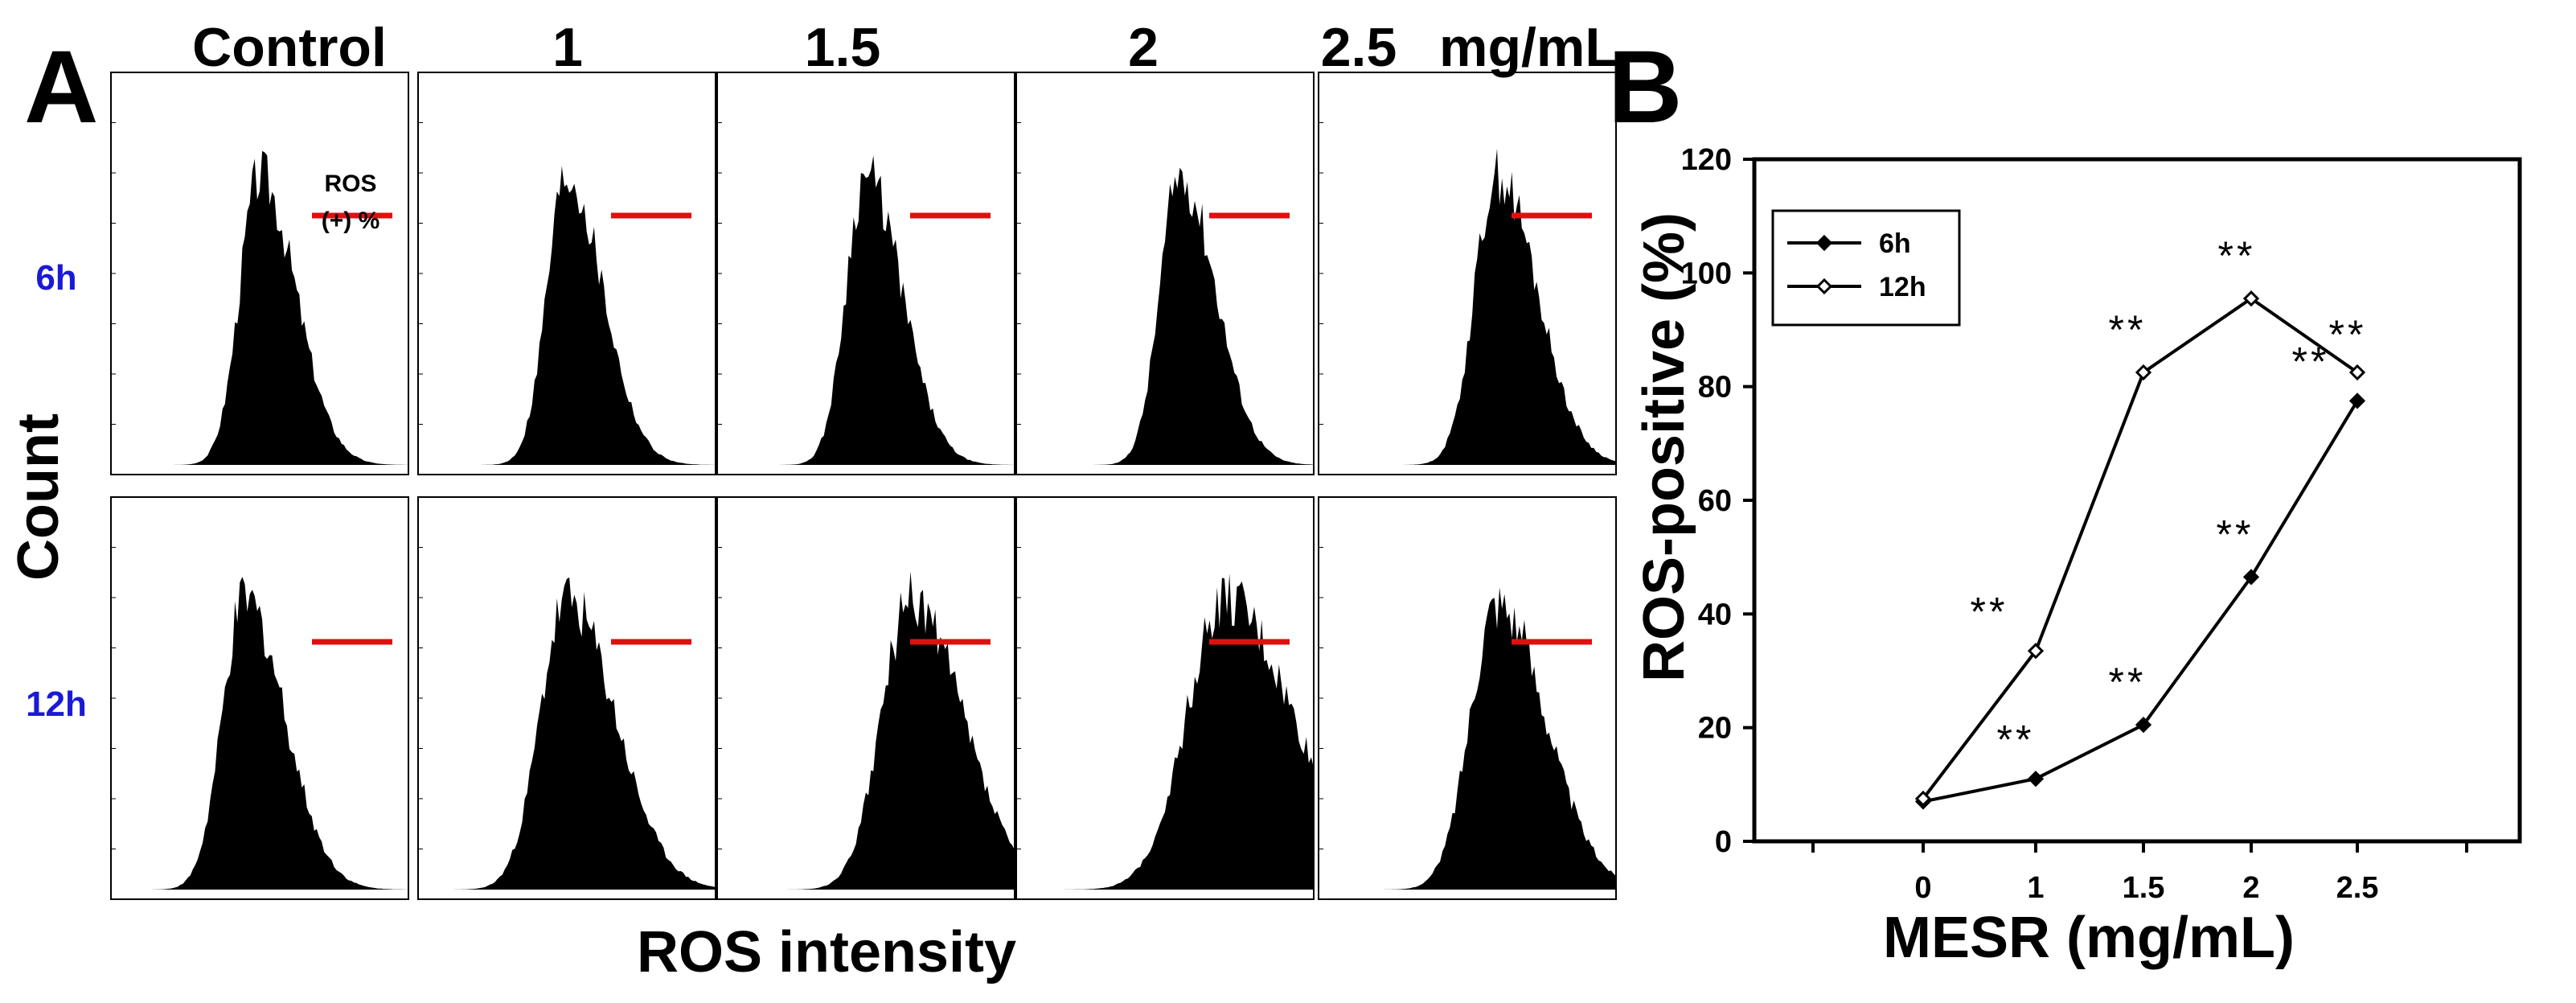  I want to click on column-label-2: 1, so click(567, 47).